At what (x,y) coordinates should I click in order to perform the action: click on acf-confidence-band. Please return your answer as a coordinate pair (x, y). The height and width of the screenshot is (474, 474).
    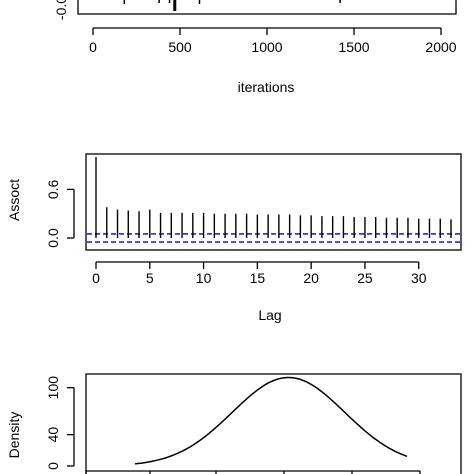
    Looking at the image, I should click on (273, 238).